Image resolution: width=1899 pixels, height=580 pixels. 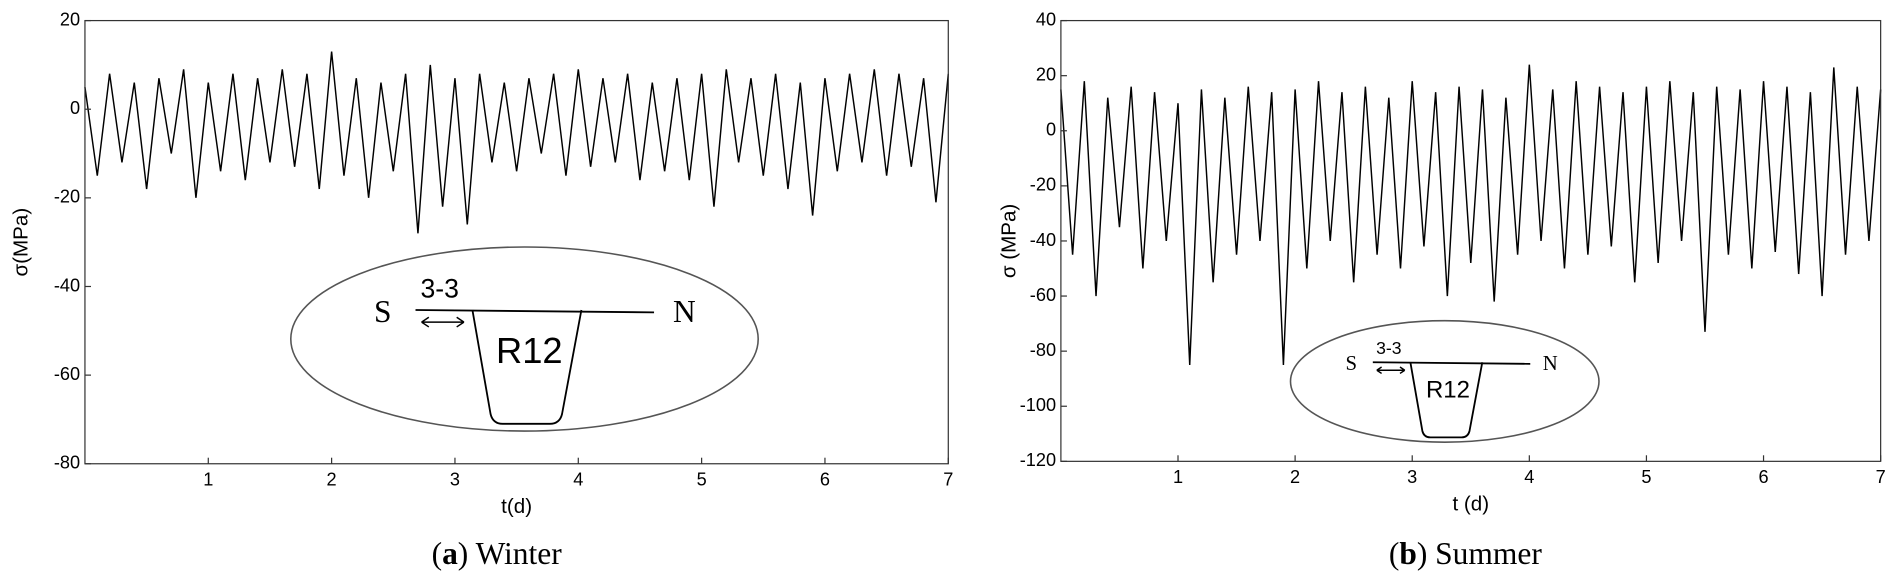 What do you see at coordinates (1480, 553) in the screenshot?
I see `caption-part: ) Summer` at bounding box center [1480, 553].